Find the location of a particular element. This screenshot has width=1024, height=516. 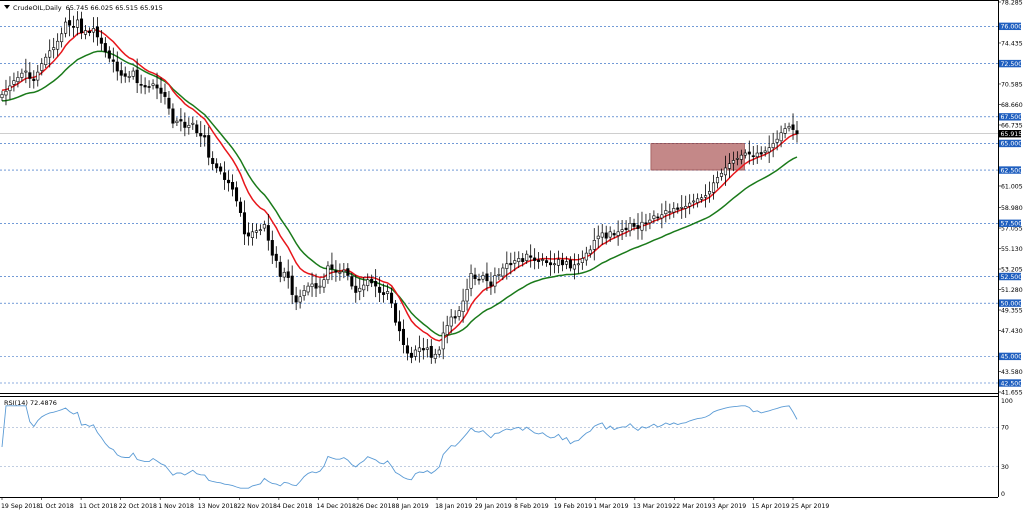

price-tick-label: 41.655 is located at coordinates (1012, 392).